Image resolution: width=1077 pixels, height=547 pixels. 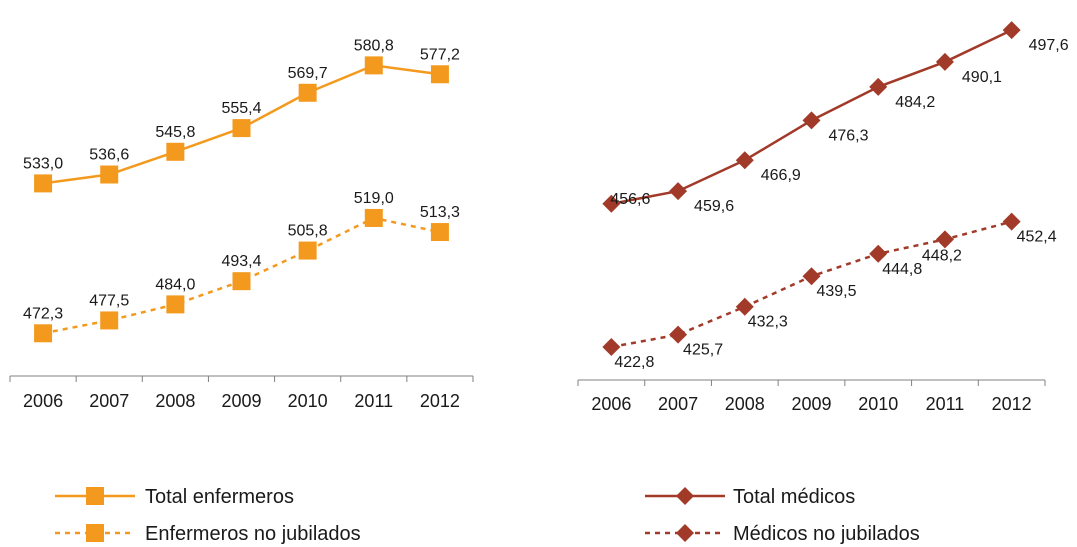 What do you see at coordinates (836, 291) in the screenshot?
I see `data-label: 439,5` at bounding box center [836, 291].